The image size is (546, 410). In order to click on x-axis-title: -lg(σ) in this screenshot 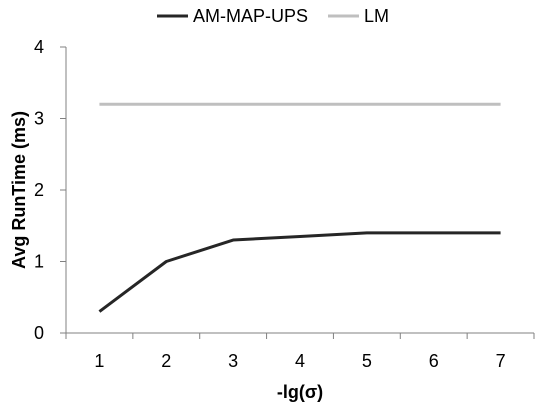, I will do `click(300, 392)`.